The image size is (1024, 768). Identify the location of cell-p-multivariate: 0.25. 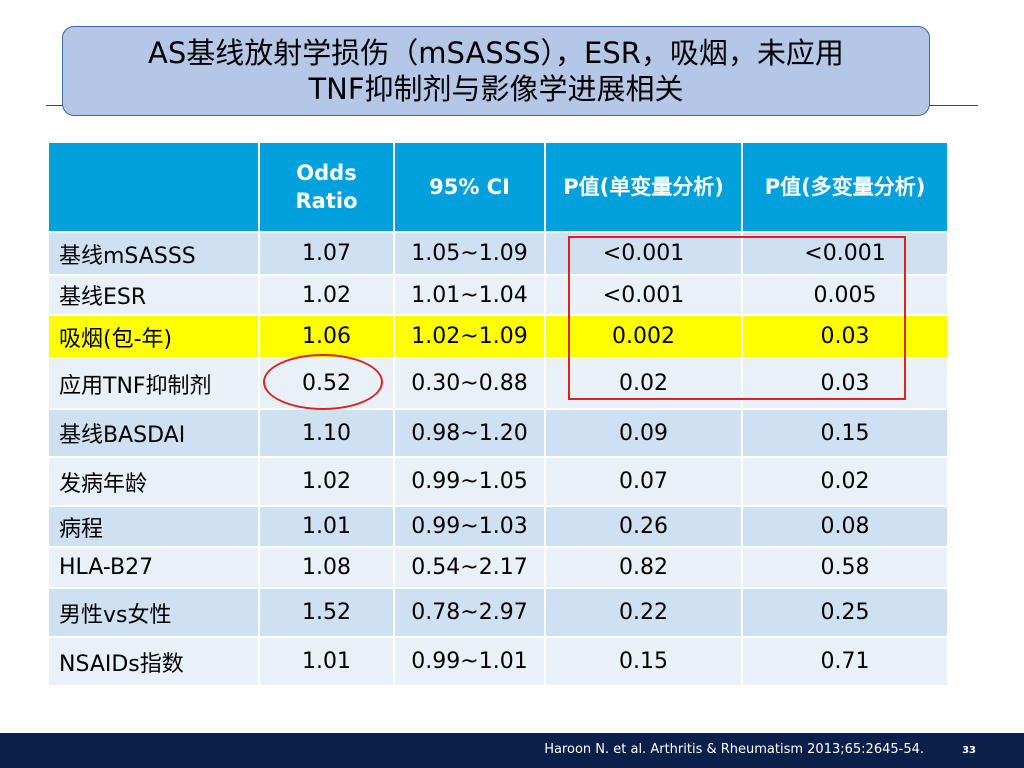
(845, 612).